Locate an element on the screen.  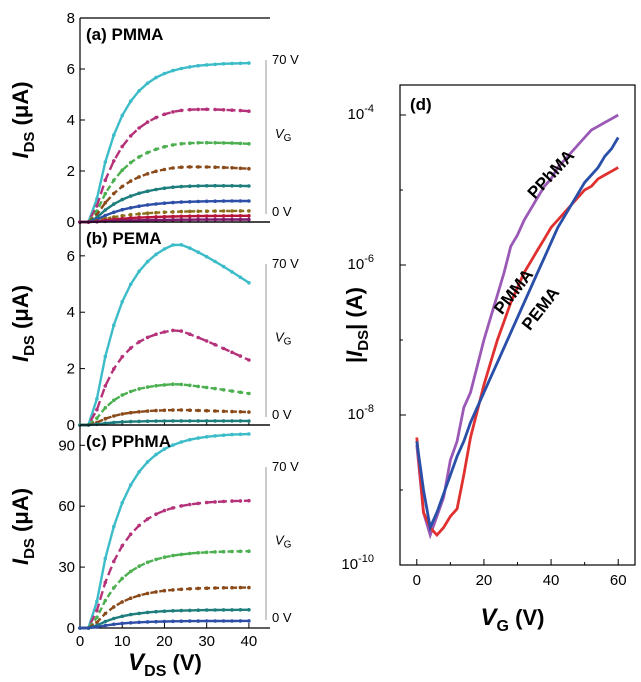
x-tick-label: 0 is located at coordinates (417, 580).